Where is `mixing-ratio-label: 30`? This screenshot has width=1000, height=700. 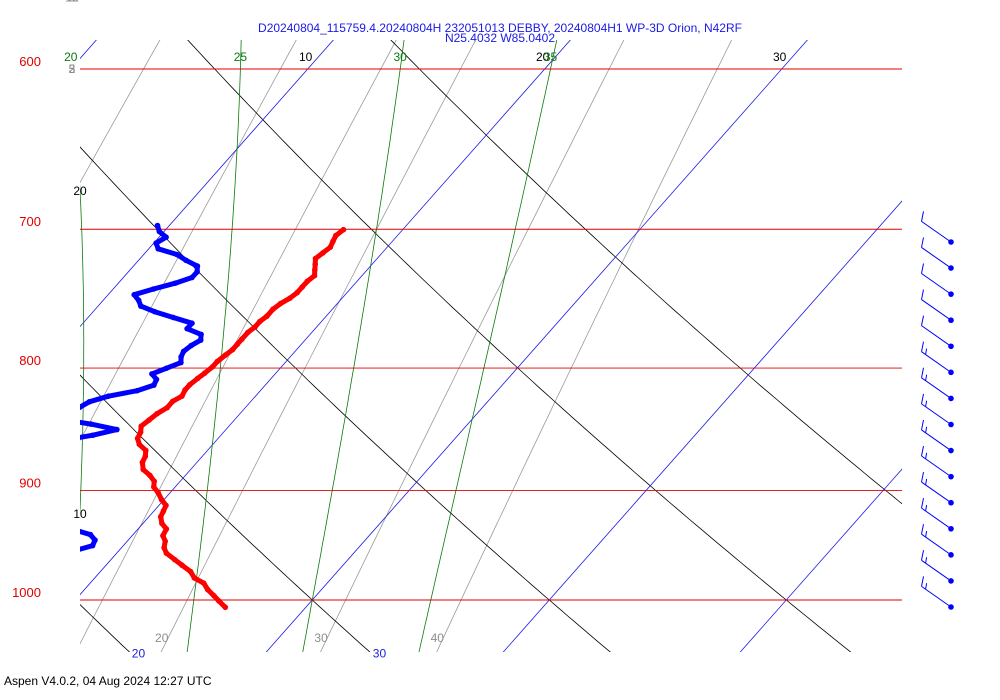
mixing-ratio-label: 30 is located at coordinates (321, 638).